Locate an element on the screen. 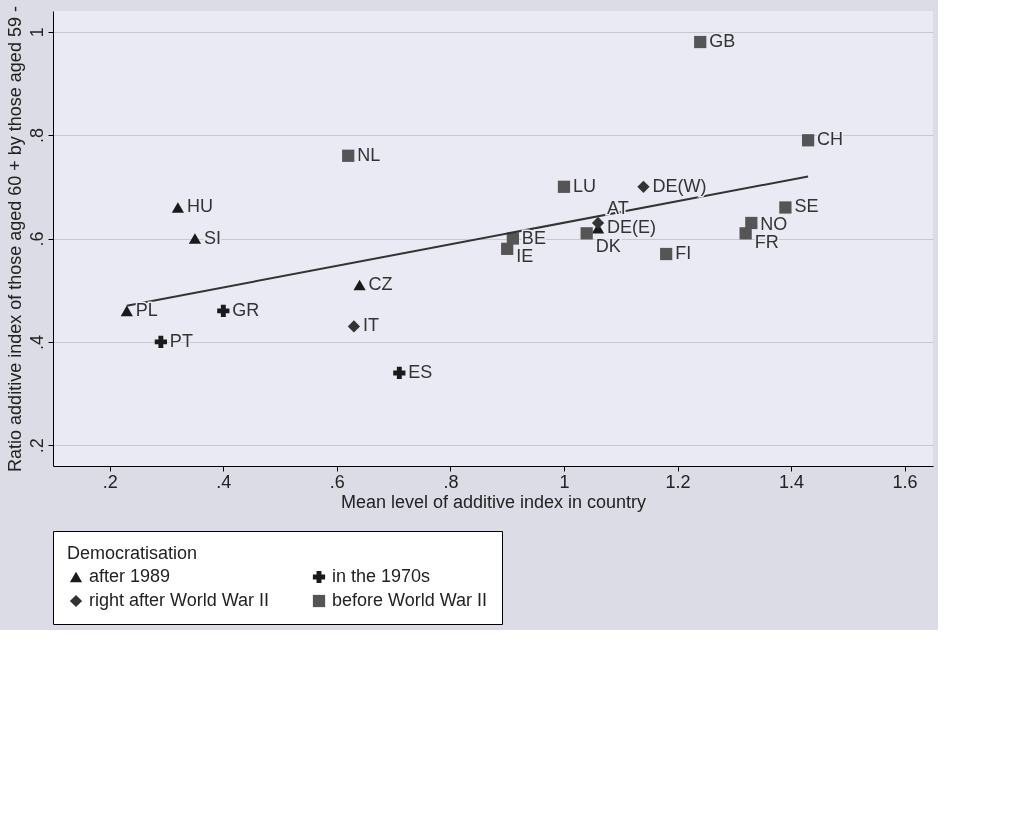 Image resolution: width=1013 pixels, height=823 pixels. annotation: NL is located at coordinates (369, 154).